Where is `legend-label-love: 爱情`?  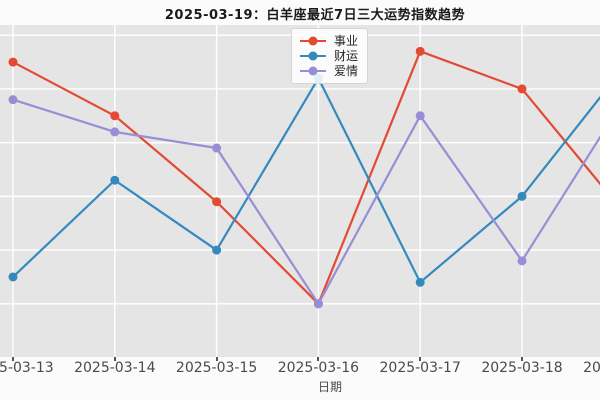 legend-label-love: 爱情 is located at coordinates (346, 71).